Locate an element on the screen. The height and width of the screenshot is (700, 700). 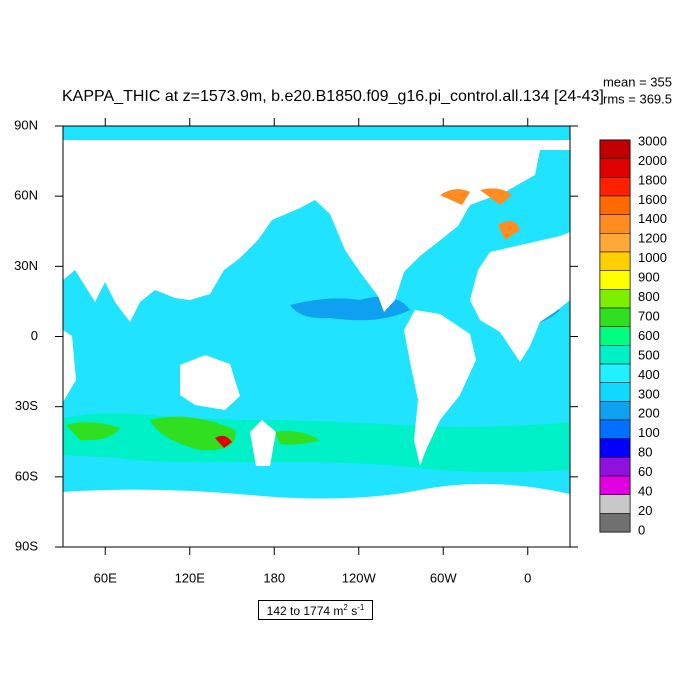
arctic is located at coordinates (316, 132).